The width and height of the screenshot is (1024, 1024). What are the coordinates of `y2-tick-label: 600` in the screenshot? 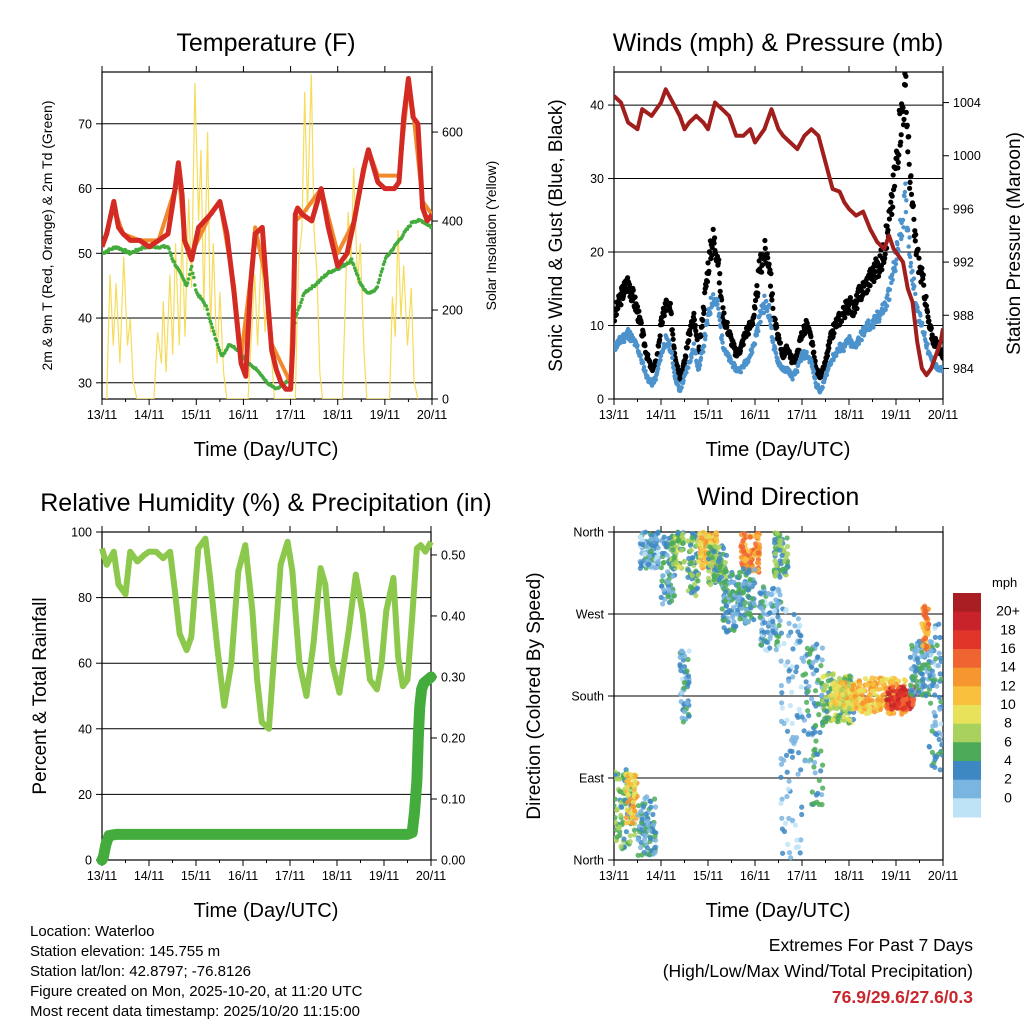 It's located at (452, 133).